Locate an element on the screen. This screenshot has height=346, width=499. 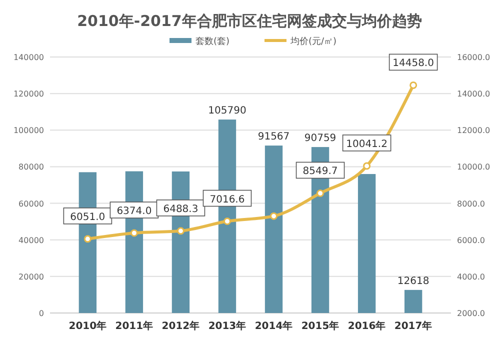
y-tick-label: 60000 is located at coordinates (31, 203).